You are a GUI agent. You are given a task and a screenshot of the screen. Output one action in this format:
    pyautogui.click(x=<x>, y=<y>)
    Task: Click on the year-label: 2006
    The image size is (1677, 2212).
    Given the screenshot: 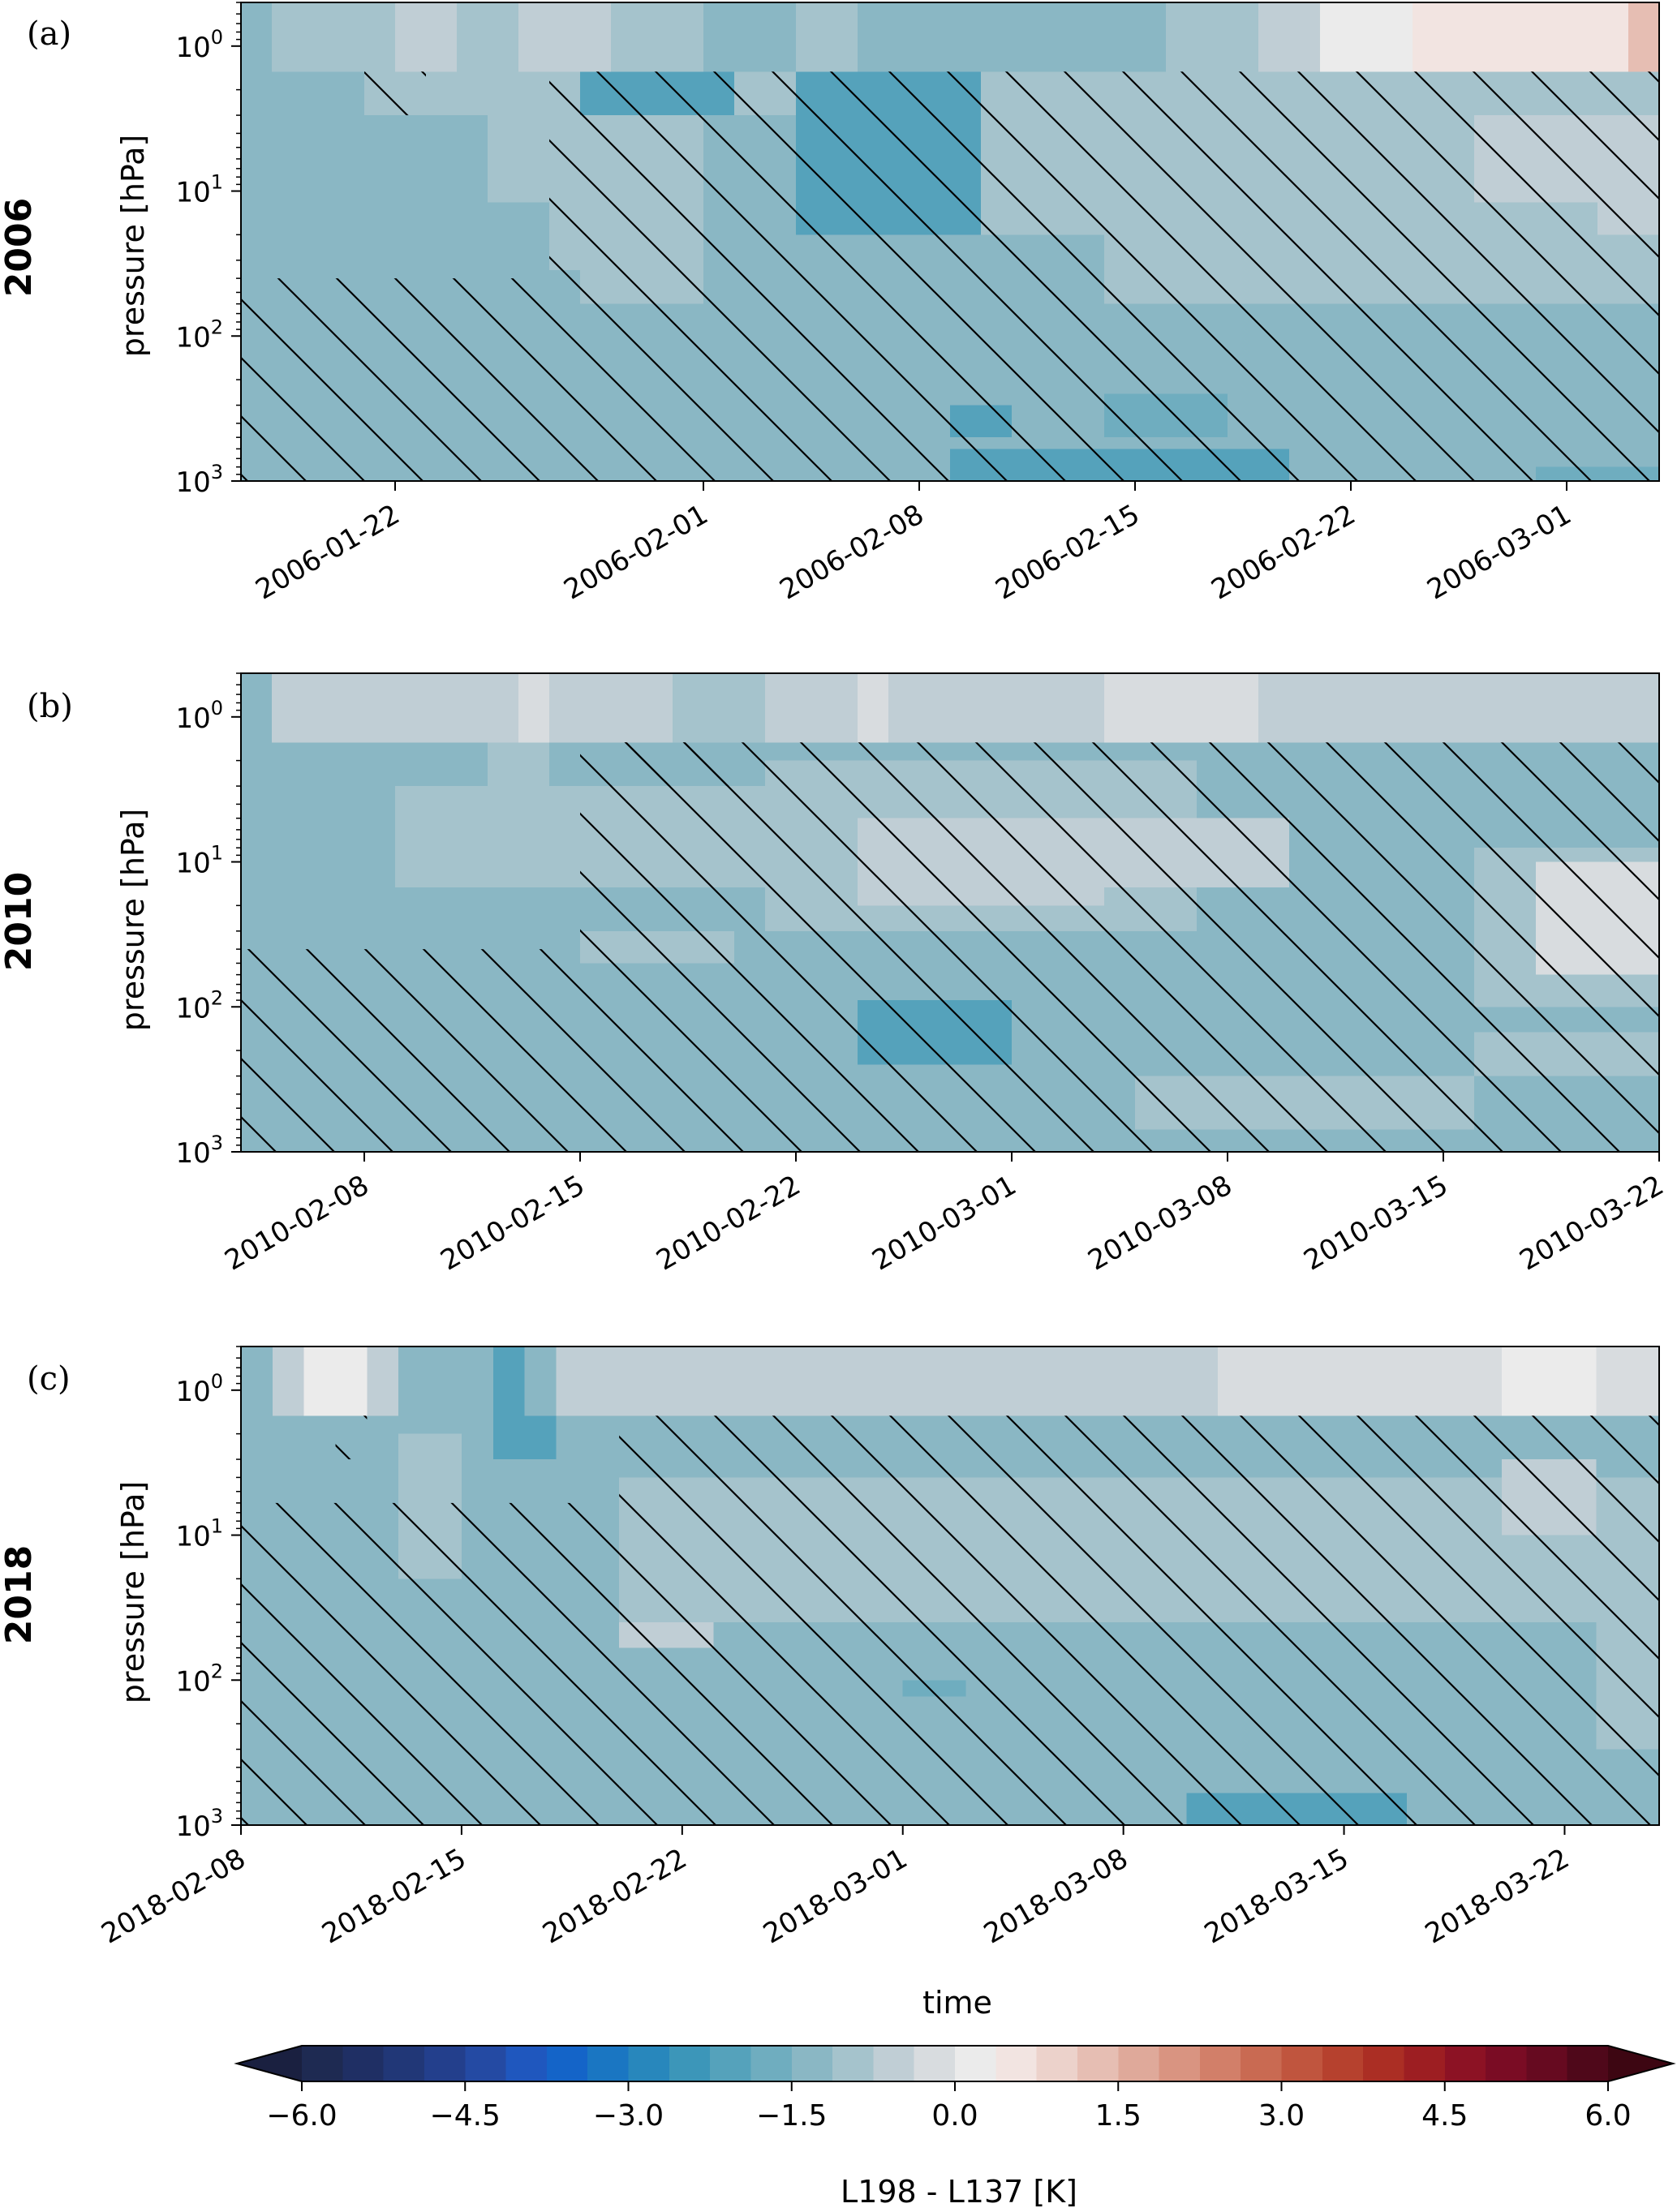 What is the action you would take?
    pyautogui.click(x=20, y=247)
    